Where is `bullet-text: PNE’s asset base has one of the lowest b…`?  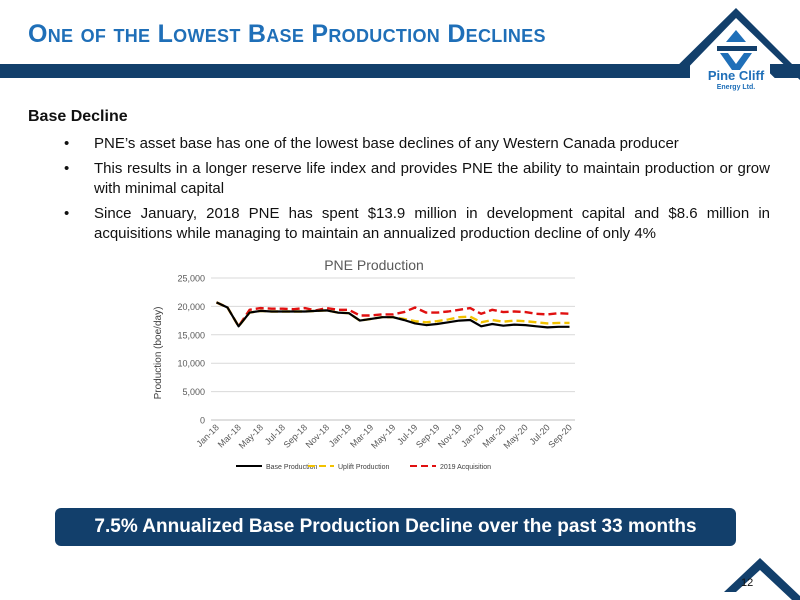 bullet-text: PNE’s asset base has one of the lowest b… is located at coordinates (386, 143).